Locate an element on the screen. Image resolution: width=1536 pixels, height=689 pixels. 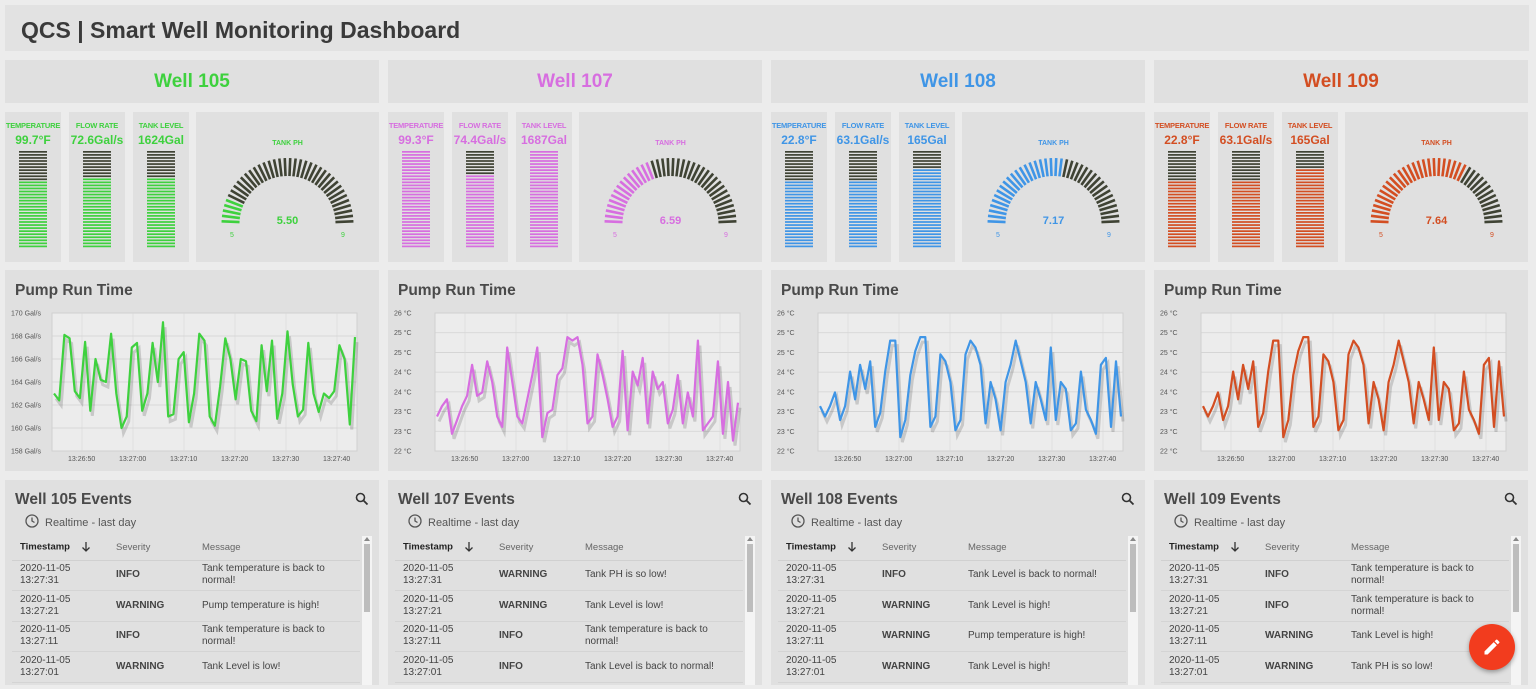
message-cell: Tank temperature is back to normal! is located at coordinates (277, 575).